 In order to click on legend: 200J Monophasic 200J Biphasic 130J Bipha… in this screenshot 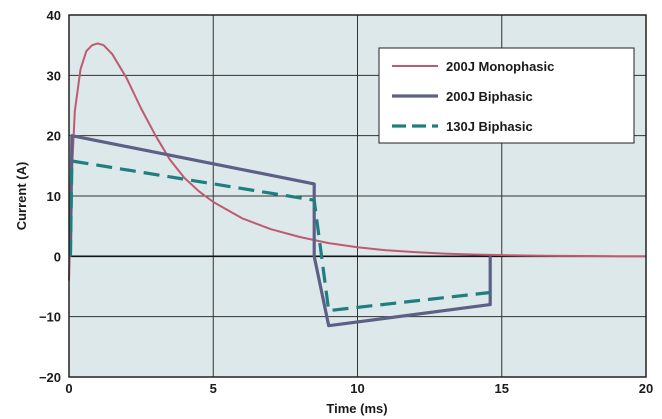, I will do `click(506, 95)`.